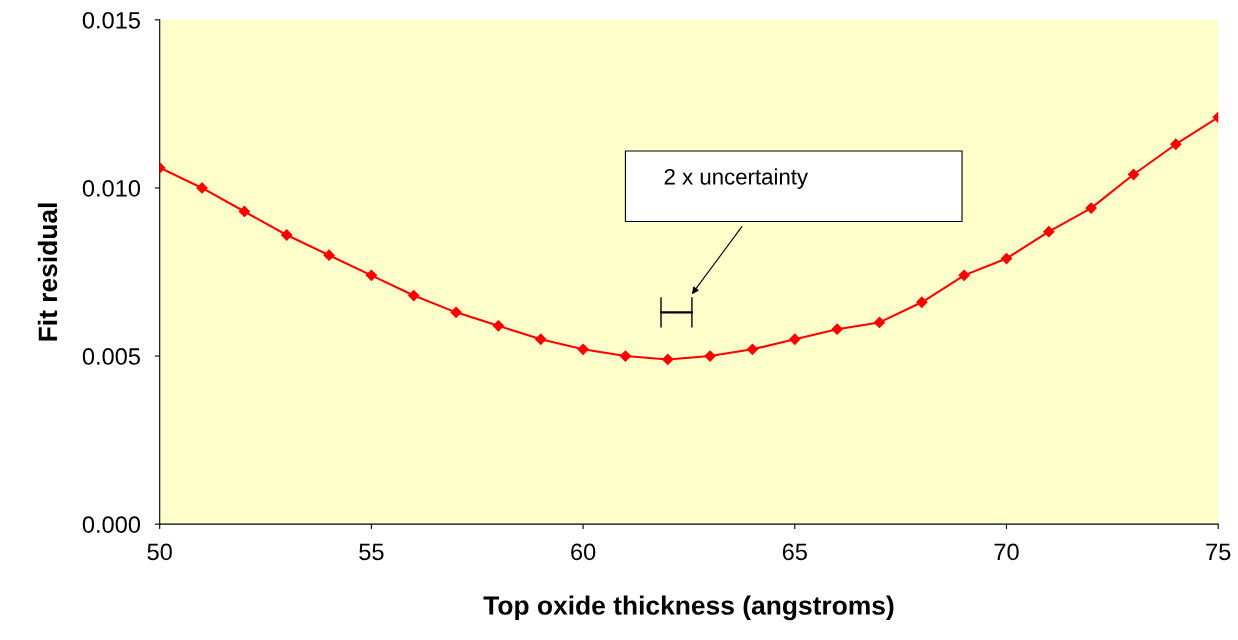 The width and height of the screenshot is (1238, 640). I want to click on y-tick-label: 0.005, so click(111, 356).